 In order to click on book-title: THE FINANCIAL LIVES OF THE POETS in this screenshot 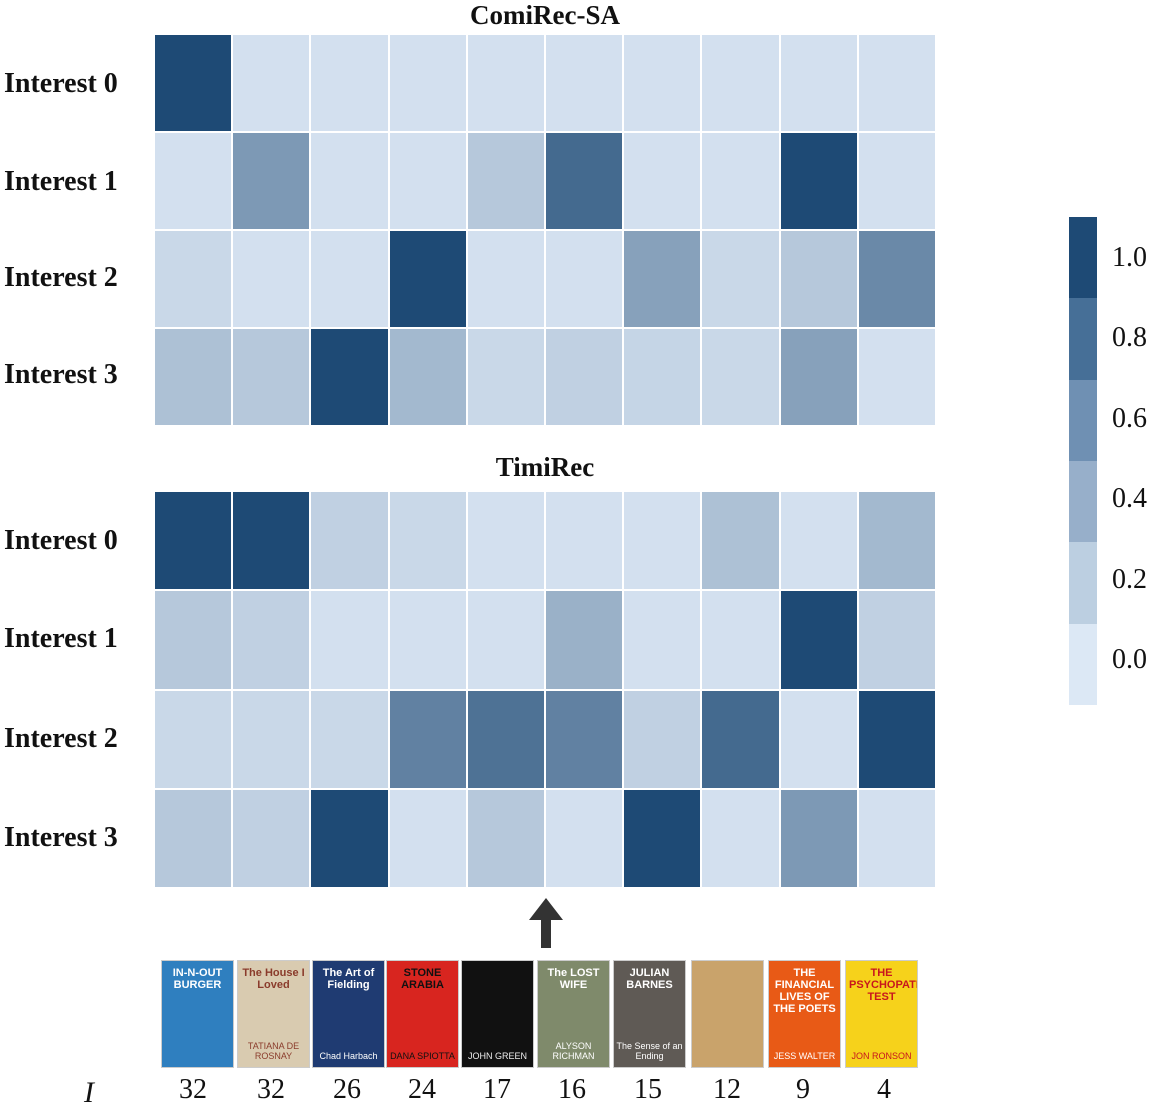, I will do `click(804, 991)`.